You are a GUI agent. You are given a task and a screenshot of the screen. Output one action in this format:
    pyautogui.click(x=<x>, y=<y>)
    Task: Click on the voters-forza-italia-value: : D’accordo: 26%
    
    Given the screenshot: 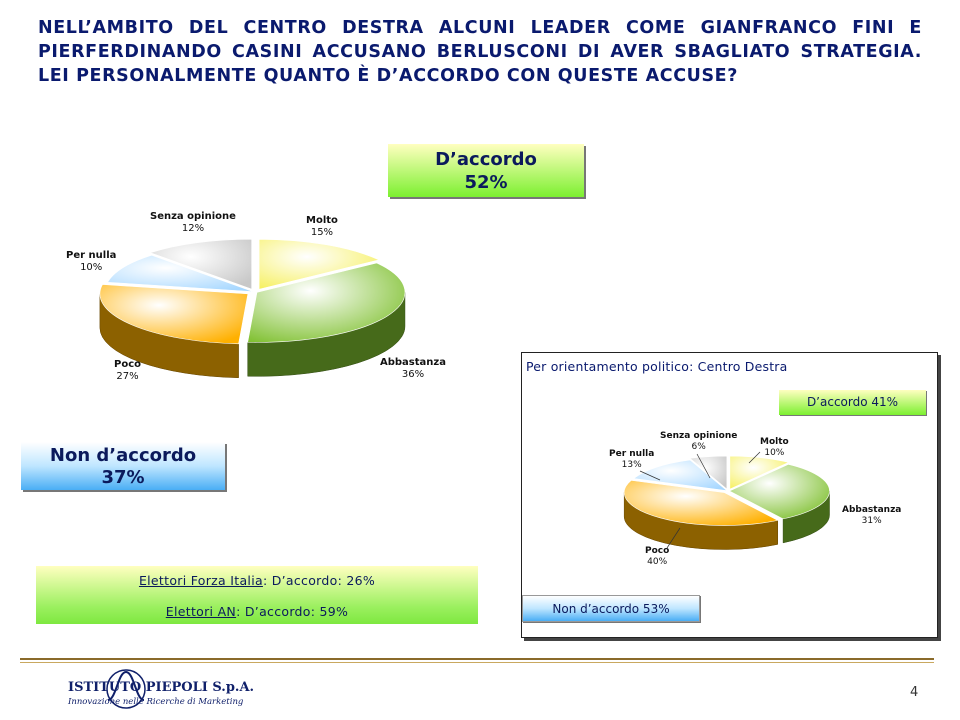 What is the action you would take?
    pyautogui.click(x=319, y=580)
    